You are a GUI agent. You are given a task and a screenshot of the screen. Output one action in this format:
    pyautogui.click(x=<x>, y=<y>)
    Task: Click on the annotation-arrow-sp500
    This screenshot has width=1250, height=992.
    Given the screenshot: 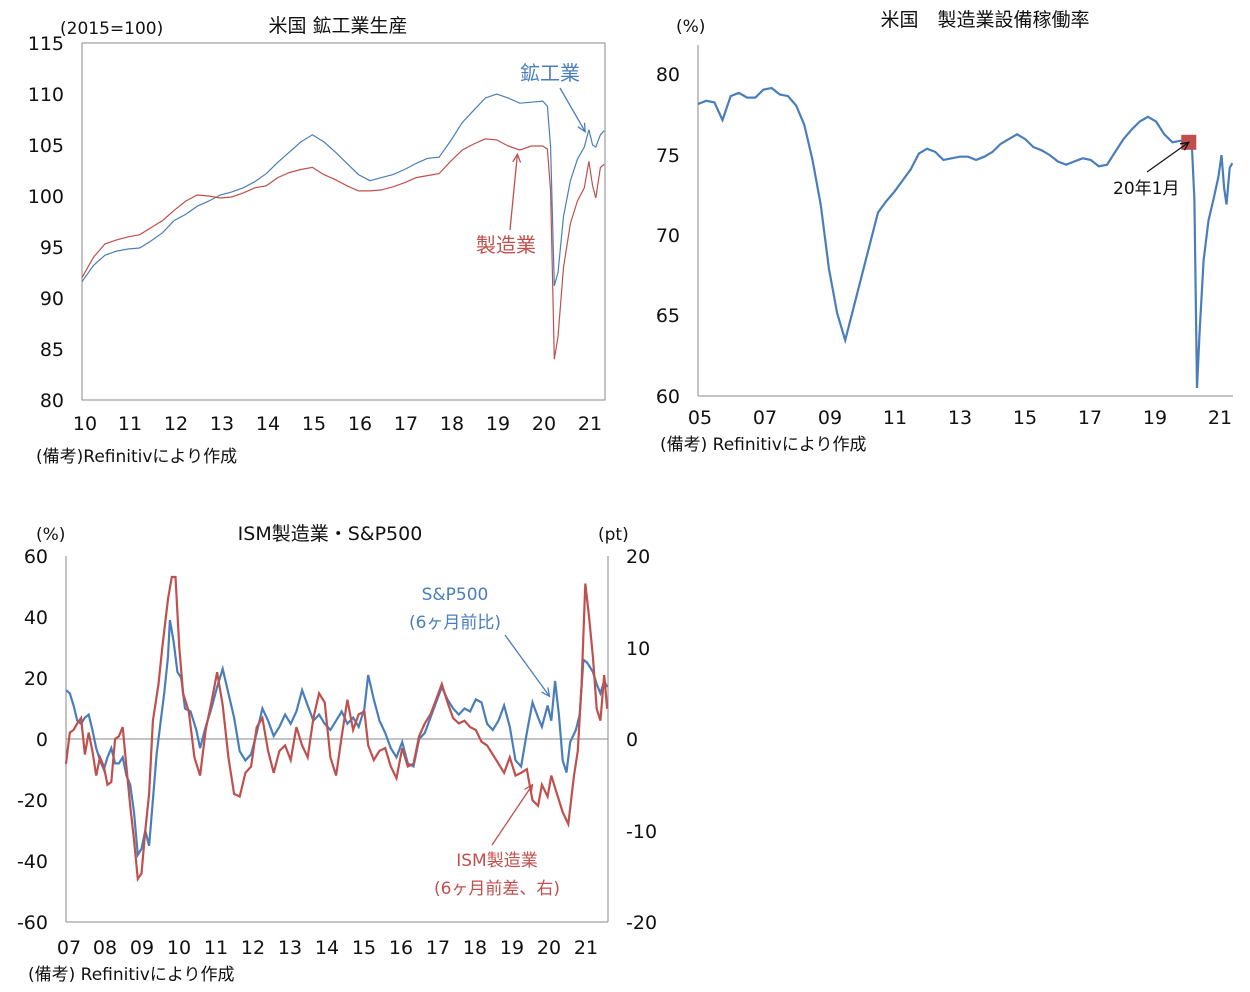 What is the action you would take?
    pyautogui.click(x=527, y=665)
    